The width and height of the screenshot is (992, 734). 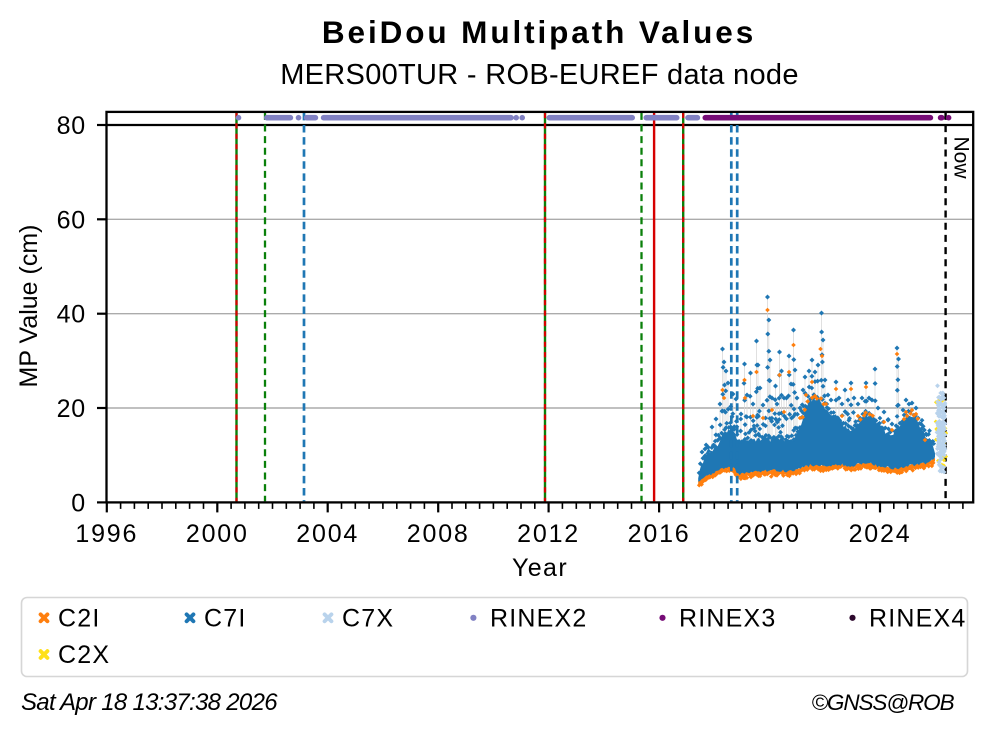 I want to click on svg-text: 2012, so click(x=548, y=534).